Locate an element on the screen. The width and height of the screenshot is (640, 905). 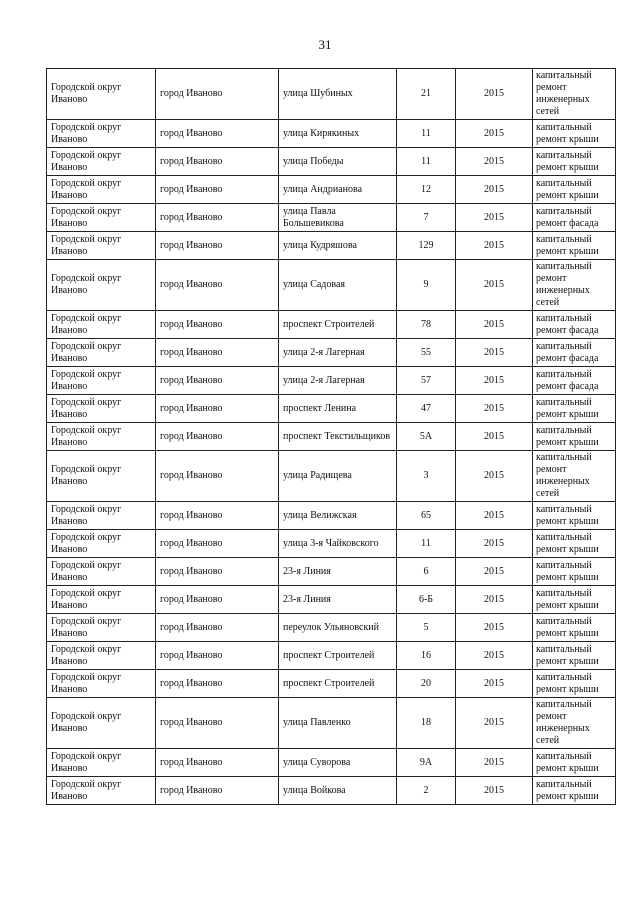
cell-house-number: 78 is located at coordinates (426, 324).